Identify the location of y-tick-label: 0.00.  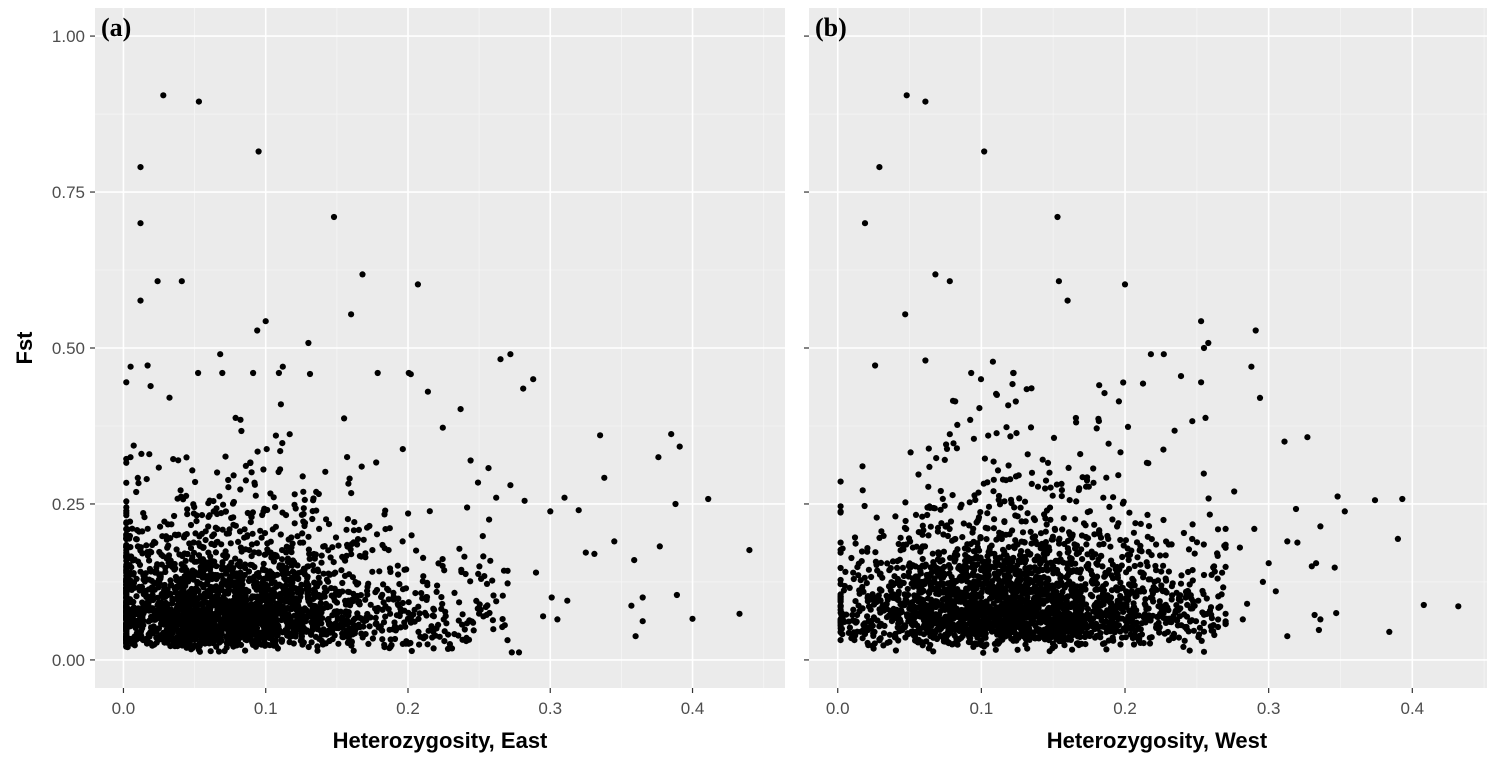
(68, 660).